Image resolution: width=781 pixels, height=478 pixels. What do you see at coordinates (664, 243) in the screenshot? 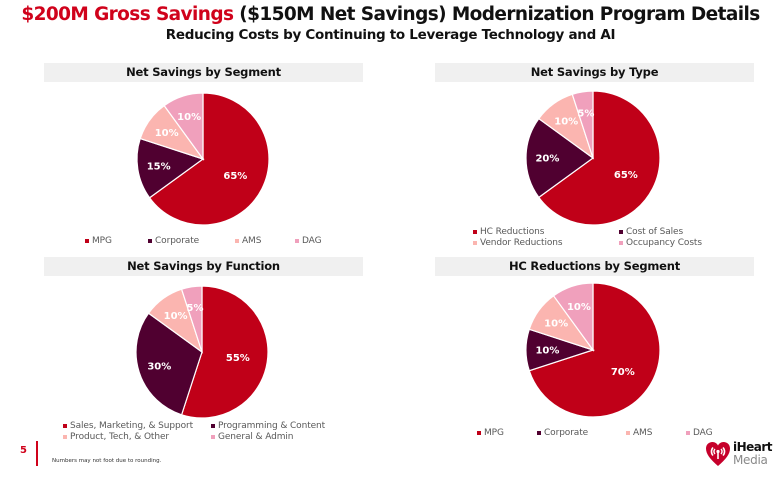
I see `legend-label: Occupancy Costs` at bounding box center [664, 243].